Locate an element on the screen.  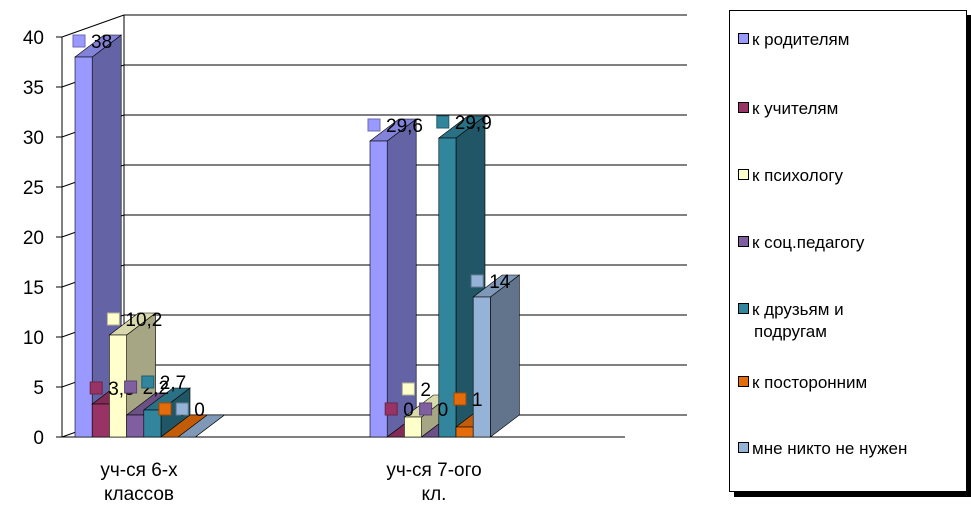
legend-label: подругам is located at coordinates (790, 331).